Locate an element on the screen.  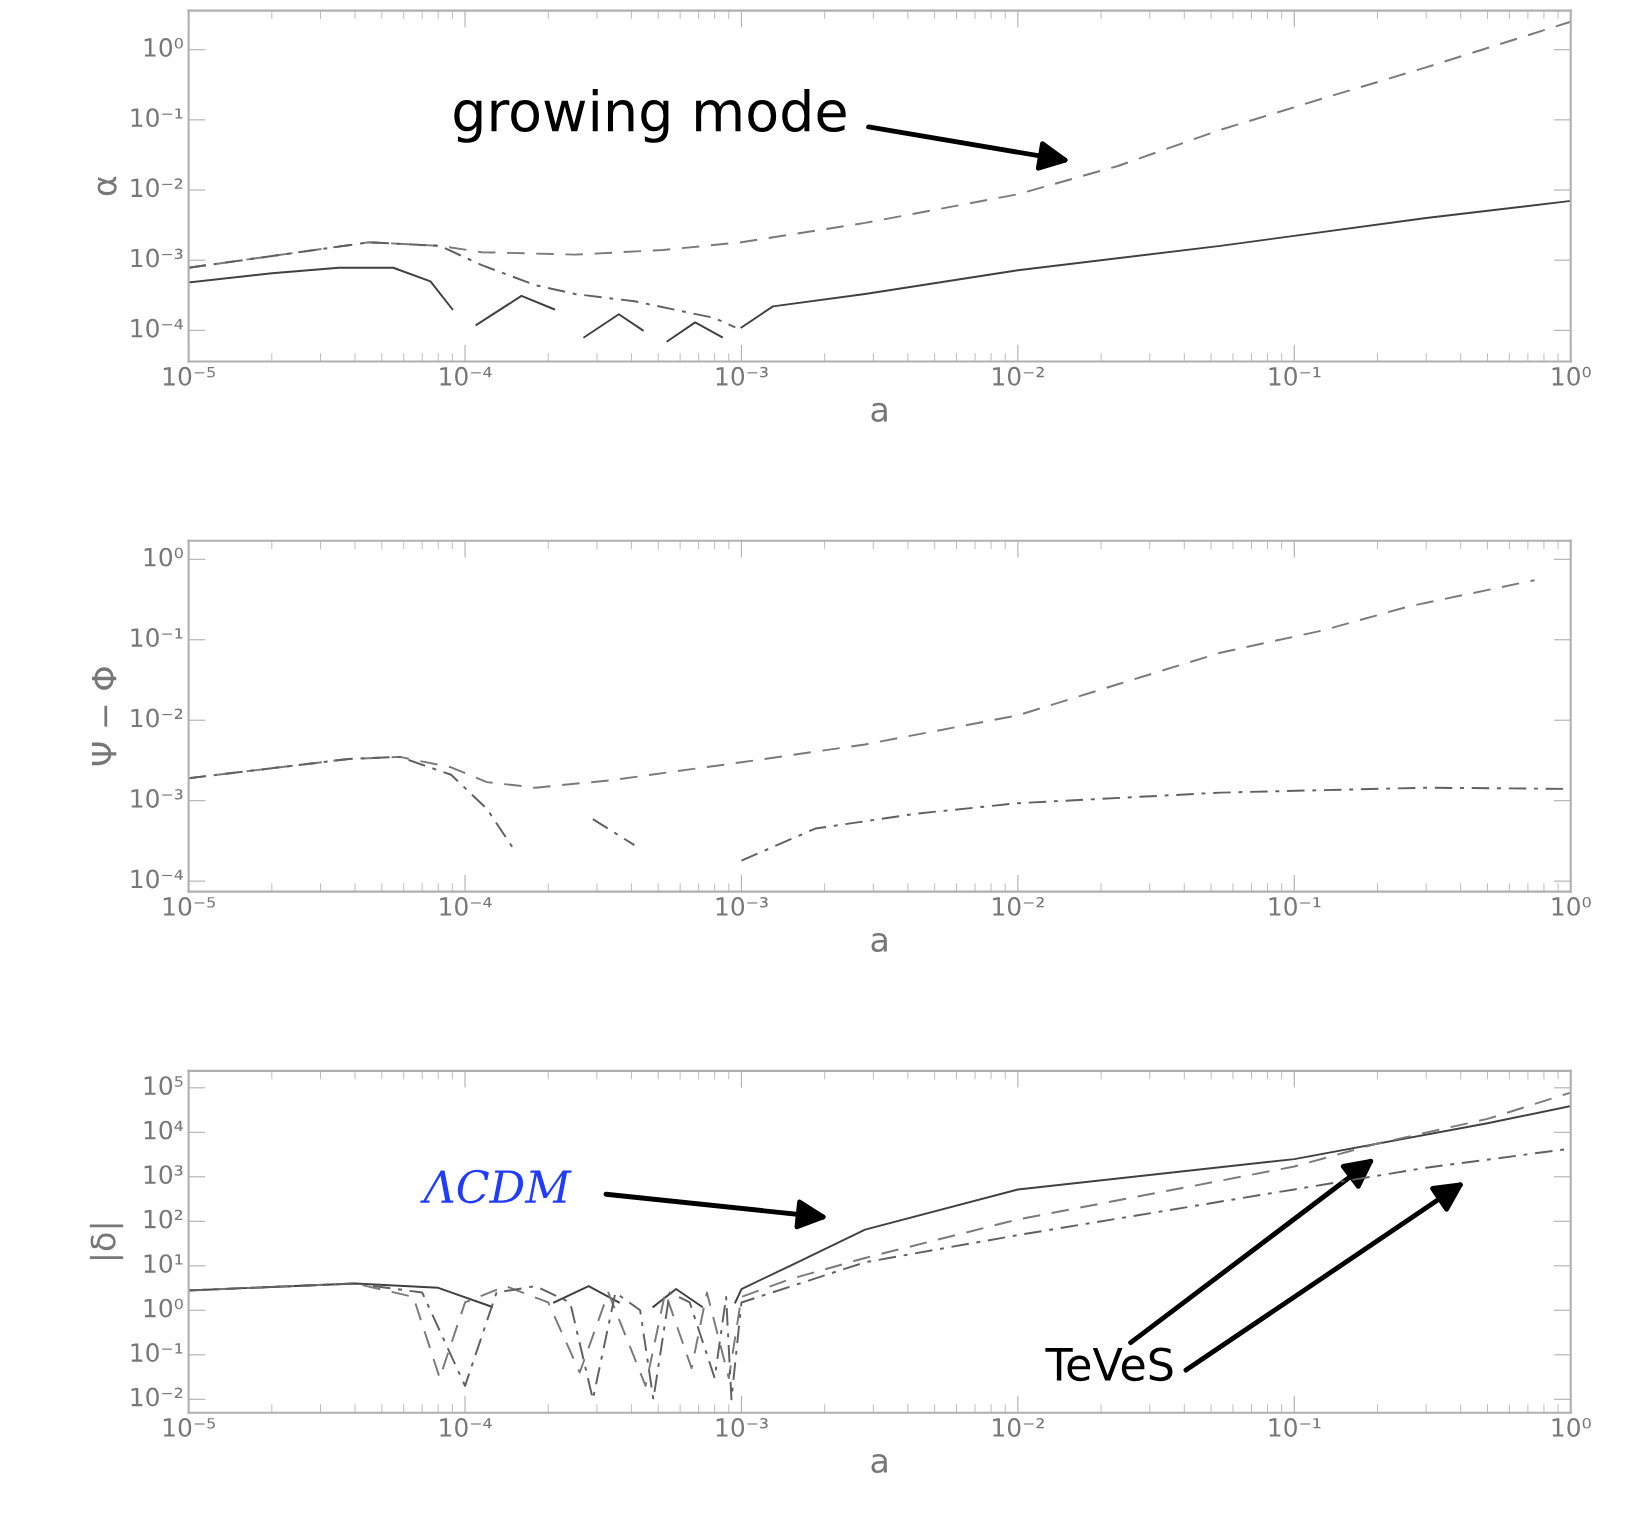
y-tick-label: 10⁵ is located at coordinates (163, 1086).